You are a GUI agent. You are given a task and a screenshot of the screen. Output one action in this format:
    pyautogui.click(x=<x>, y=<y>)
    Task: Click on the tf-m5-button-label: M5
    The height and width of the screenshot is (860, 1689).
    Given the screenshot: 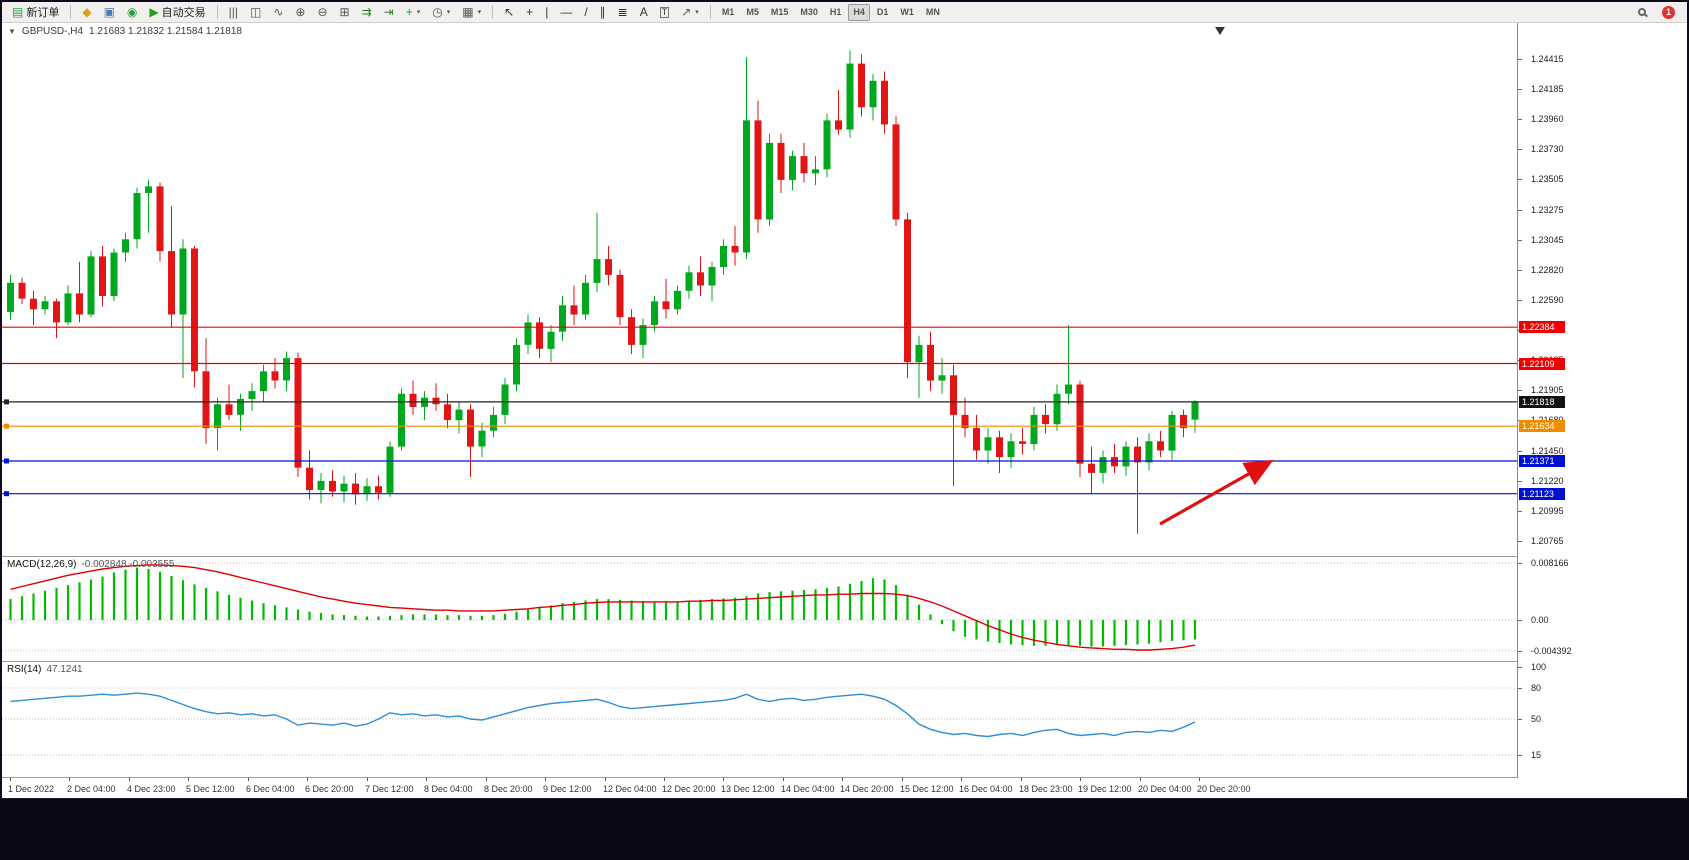 What is the action you would take?
    pyautogui.click(x=752, y=12)
    